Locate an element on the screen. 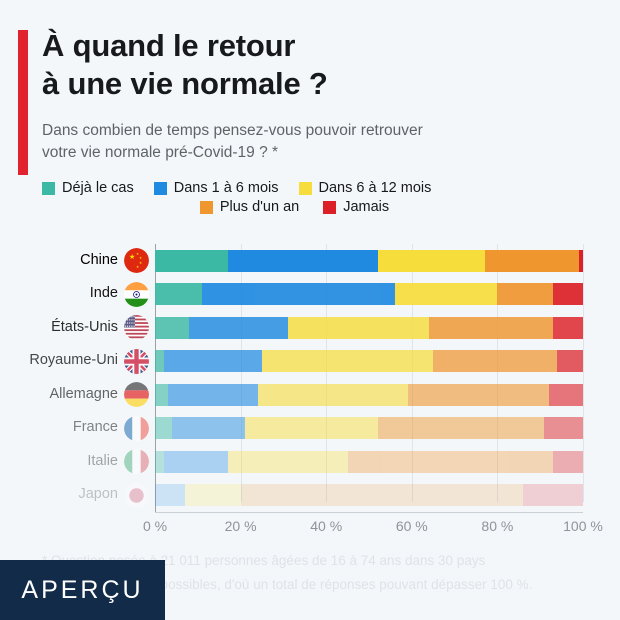 Image resolution: width=620 pixels, height=620 pixels. flag-icon-de is located at coordinates (136, 395).